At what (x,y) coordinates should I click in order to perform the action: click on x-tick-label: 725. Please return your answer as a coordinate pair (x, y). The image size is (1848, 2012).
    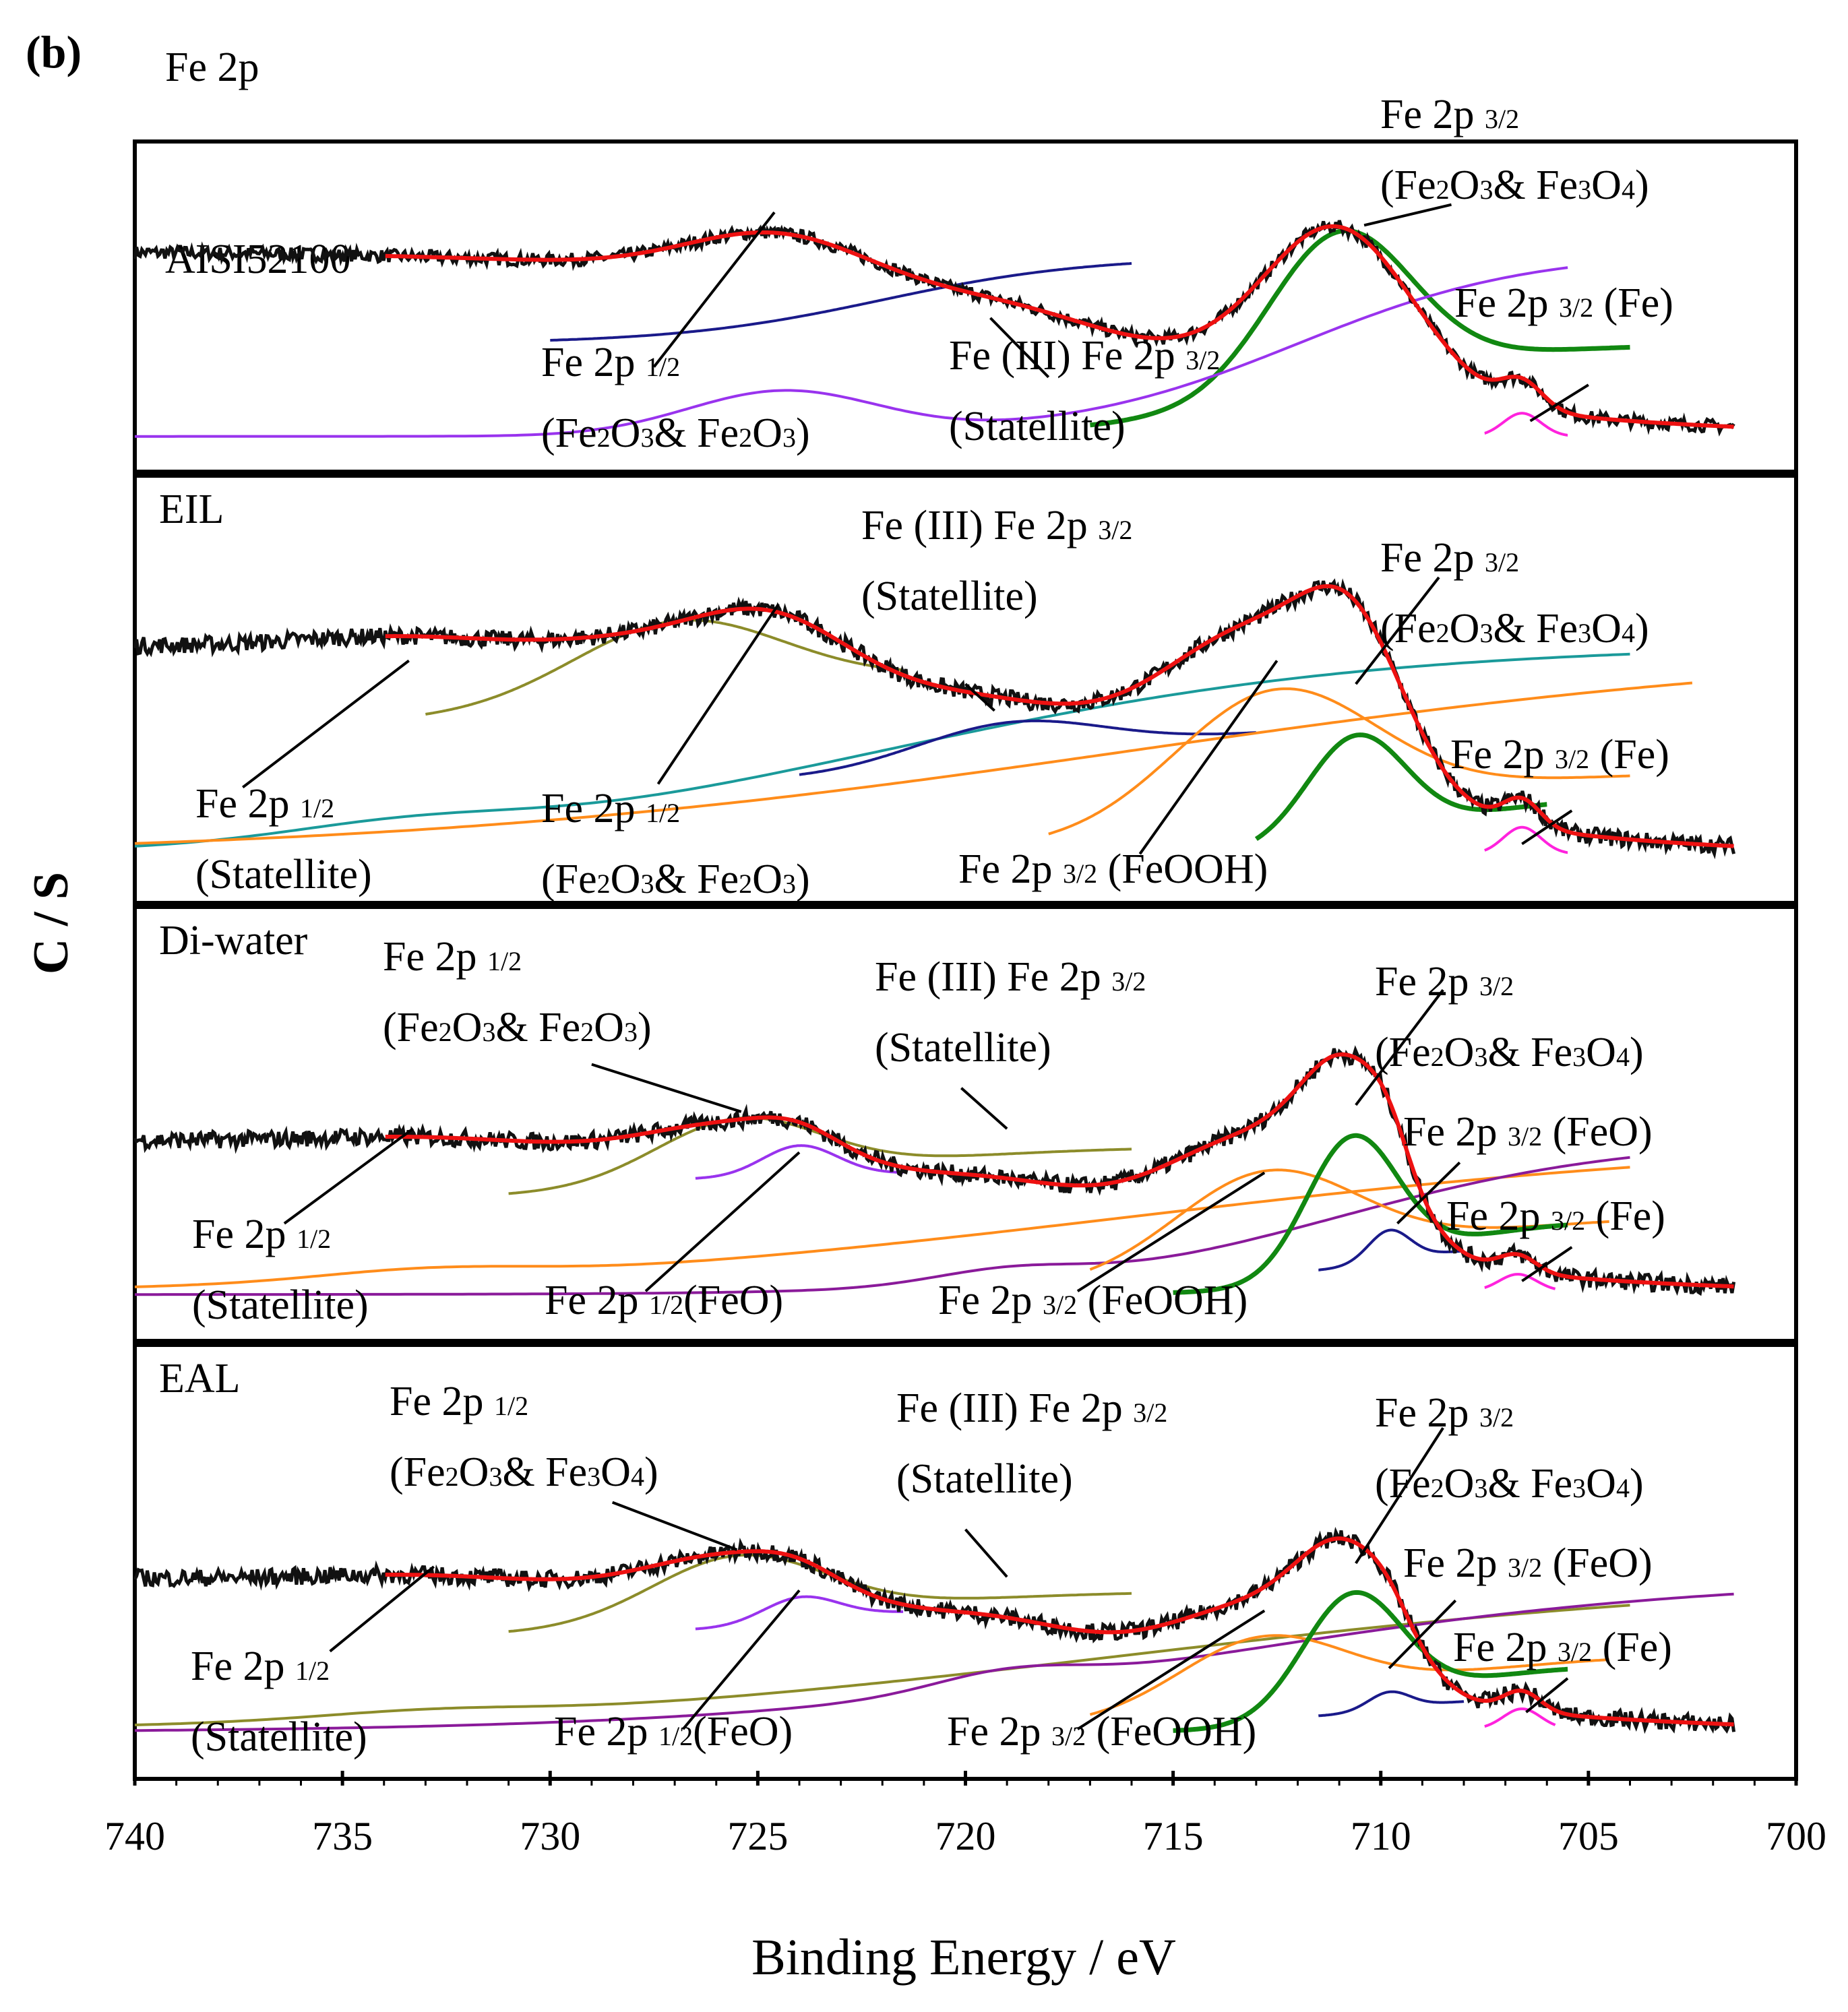
    Looking at the image, I should click on (757, 1836).